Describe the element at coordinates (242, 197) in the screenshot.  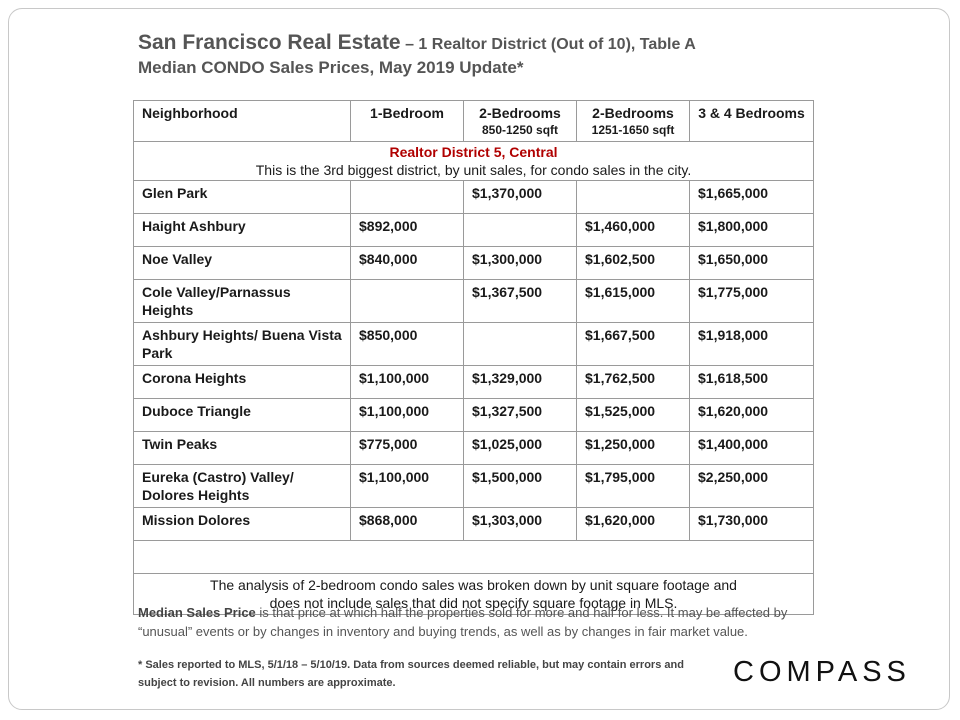
I see `neighborhood-name-cell: Glen Park` at that location.